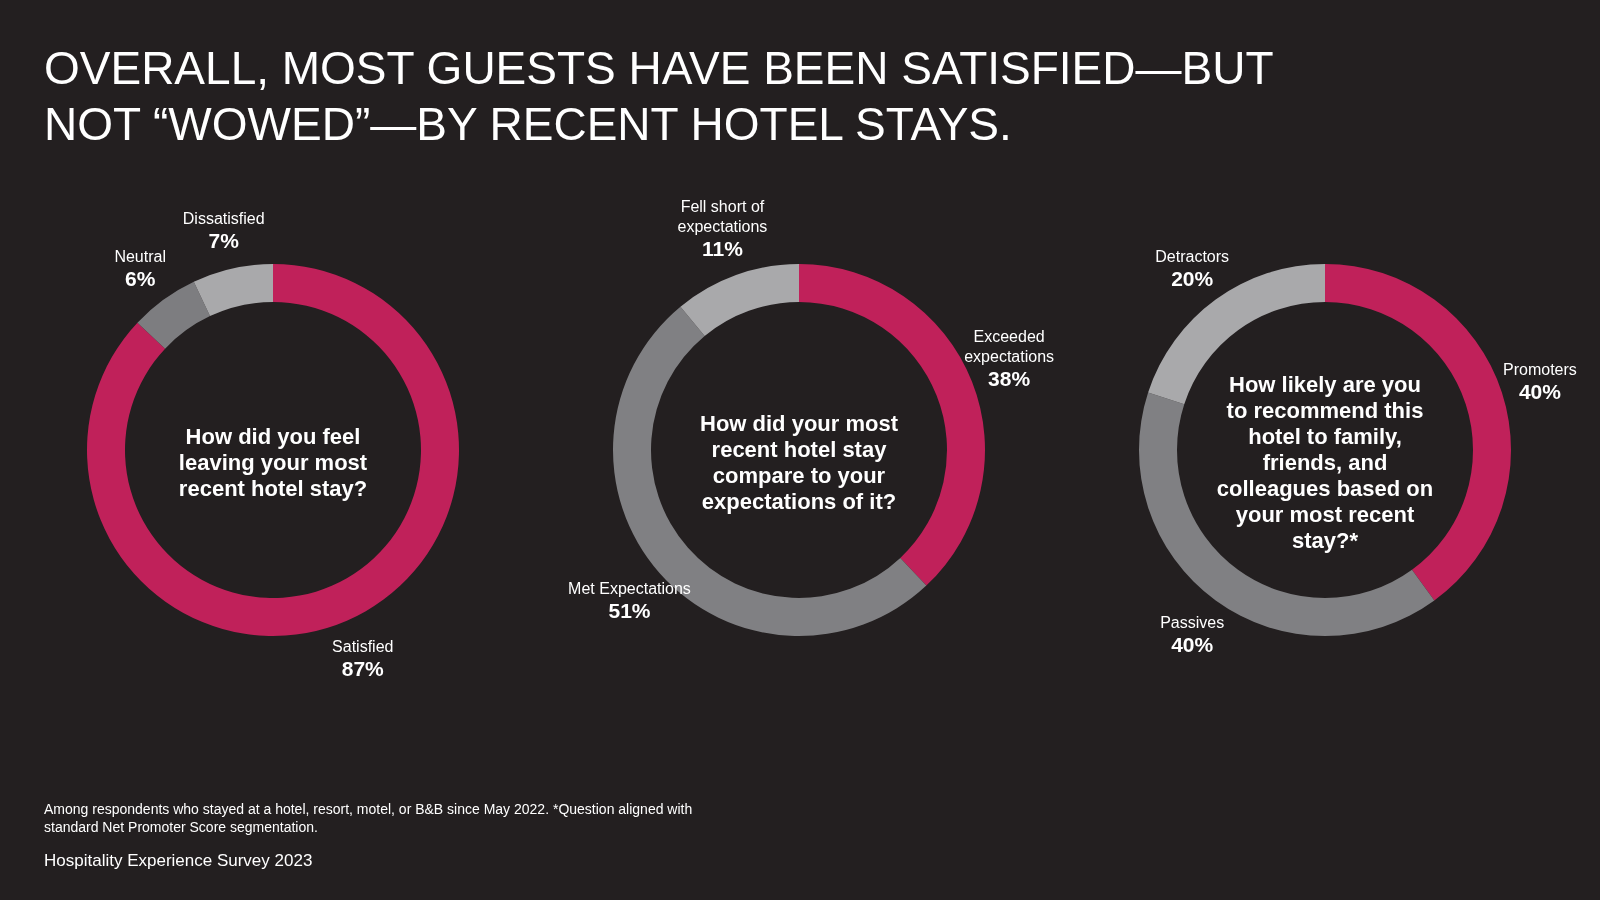 Image resolution: width=1600 pixels, height=900 pixels. What do you see at coordinates (722, 217) in the screenshot?
I see `slice-label: Fell short of expectations` at bounding box center [722, 217].